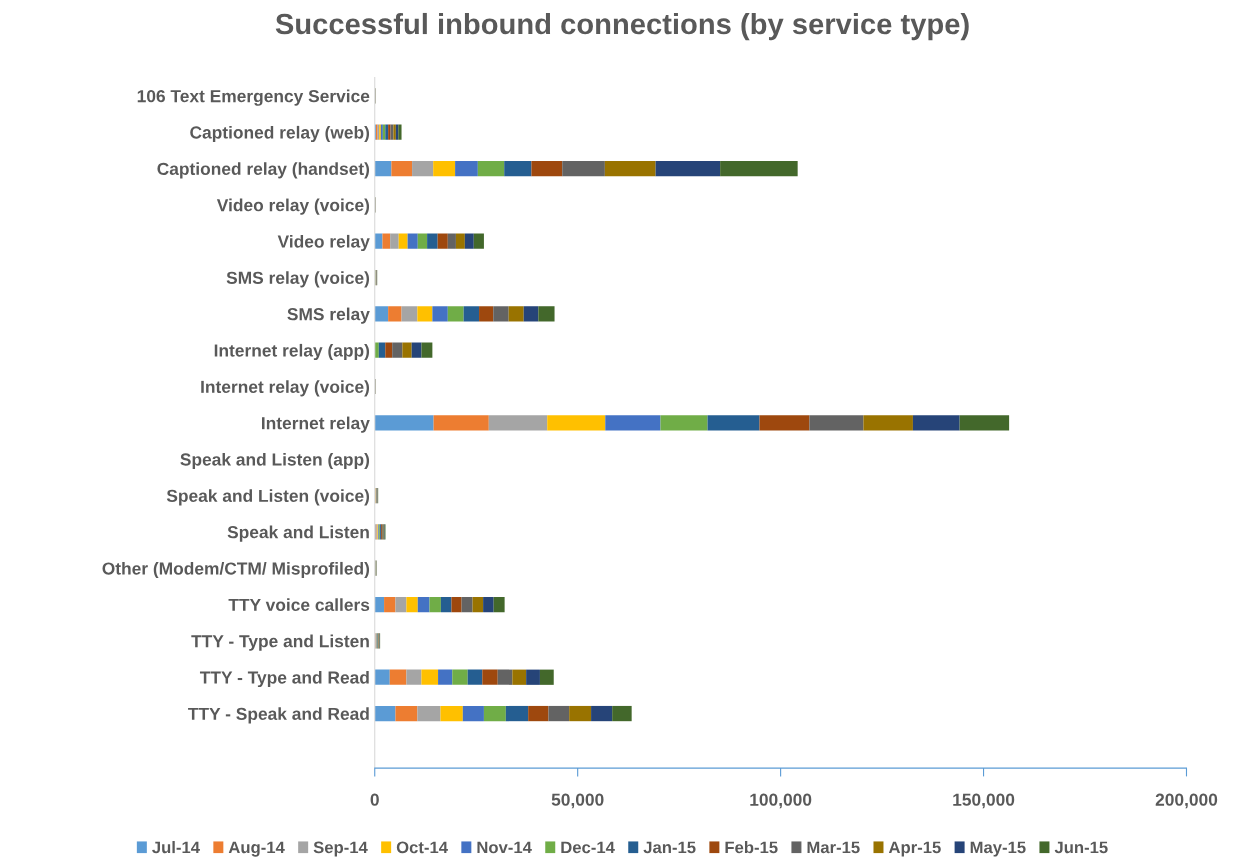  What do you see at coordinates (268, 497) in the screenshot?
I see `y-tick-label: Speak and Listen (voice)` at bounding box center [268, 497].